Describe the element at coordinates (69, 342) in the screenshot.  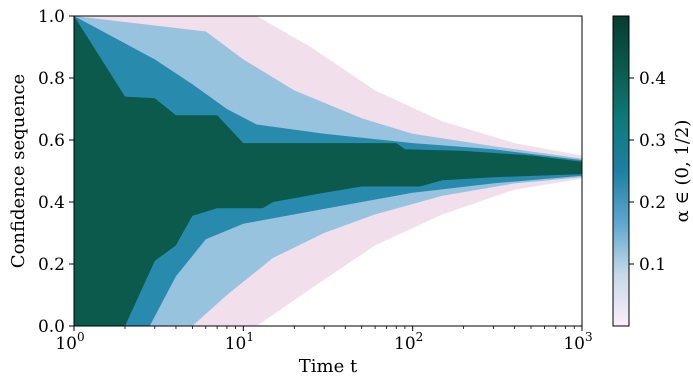
I see `x-tick-label: 10⁰` at that location.